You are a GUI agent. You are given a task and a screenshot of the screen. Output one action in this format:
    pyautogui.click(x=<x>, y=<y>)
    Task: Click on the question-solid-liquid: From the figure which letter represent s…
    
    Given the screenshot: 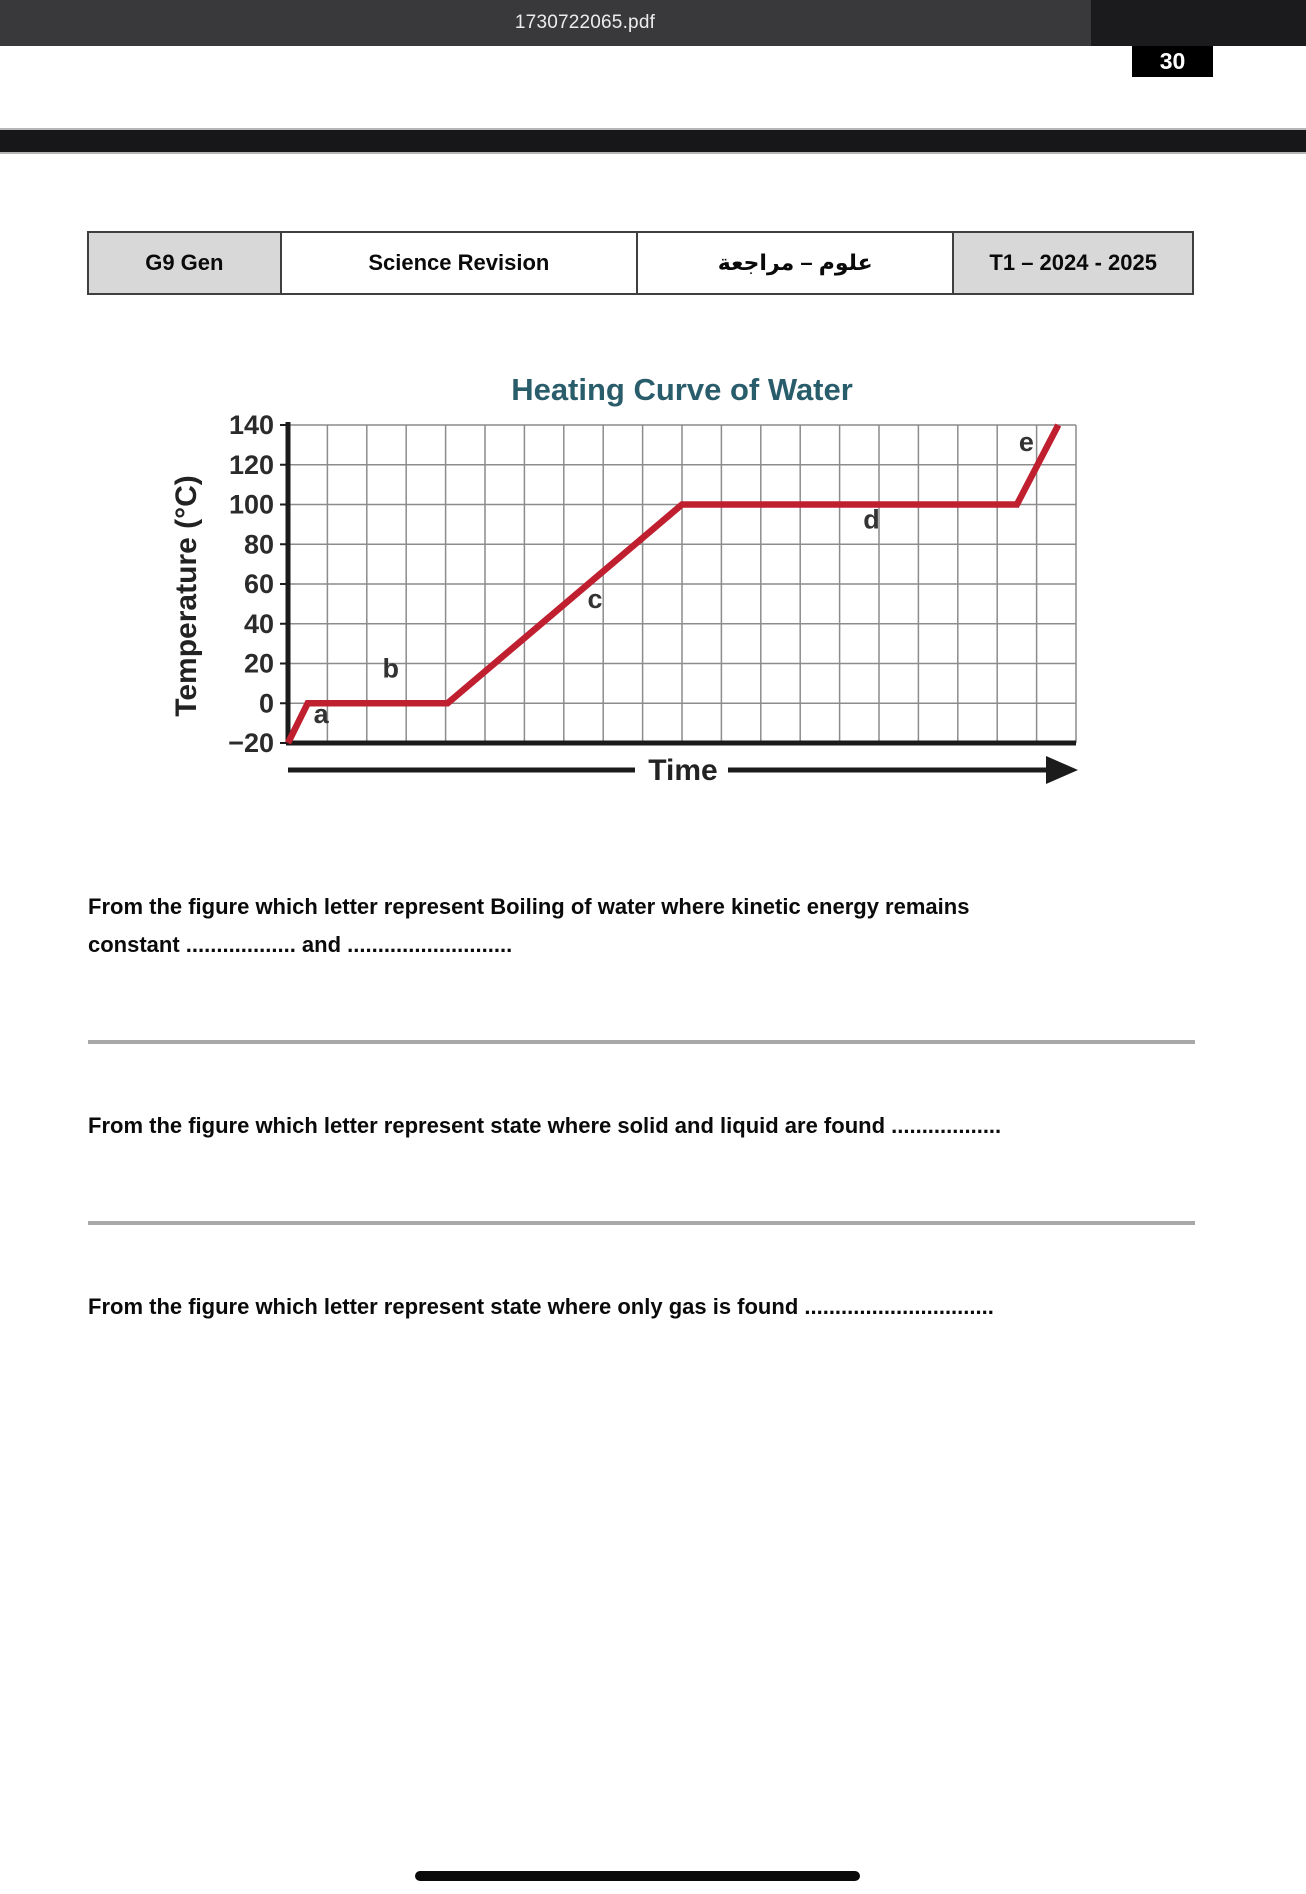 What is the action you would take?
    pyautogui.click(x=653, y=1126)
    